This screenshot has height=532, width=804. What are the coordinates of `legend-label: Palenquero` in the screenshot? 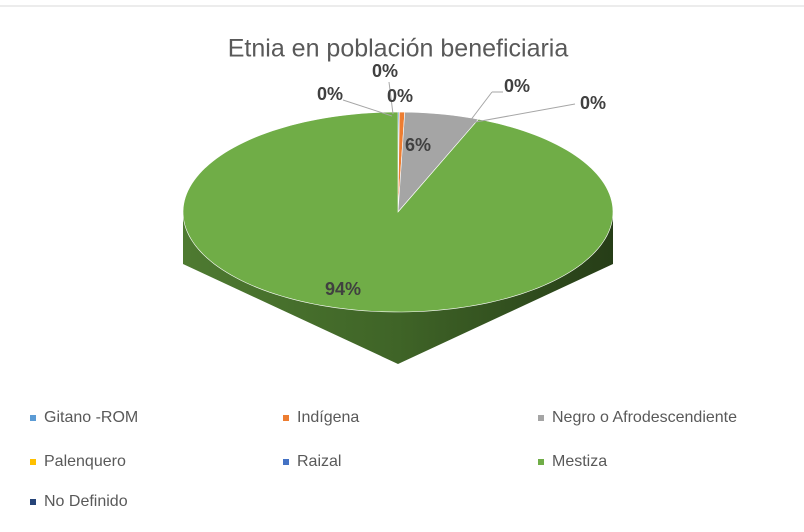 It's located at (85, 461).